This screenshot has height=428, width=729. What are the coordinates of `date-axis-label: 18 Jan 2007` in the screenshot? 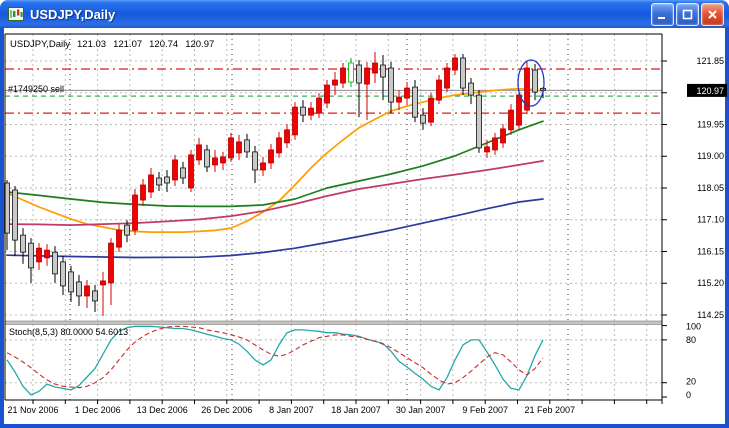 It's located at (356, 410).